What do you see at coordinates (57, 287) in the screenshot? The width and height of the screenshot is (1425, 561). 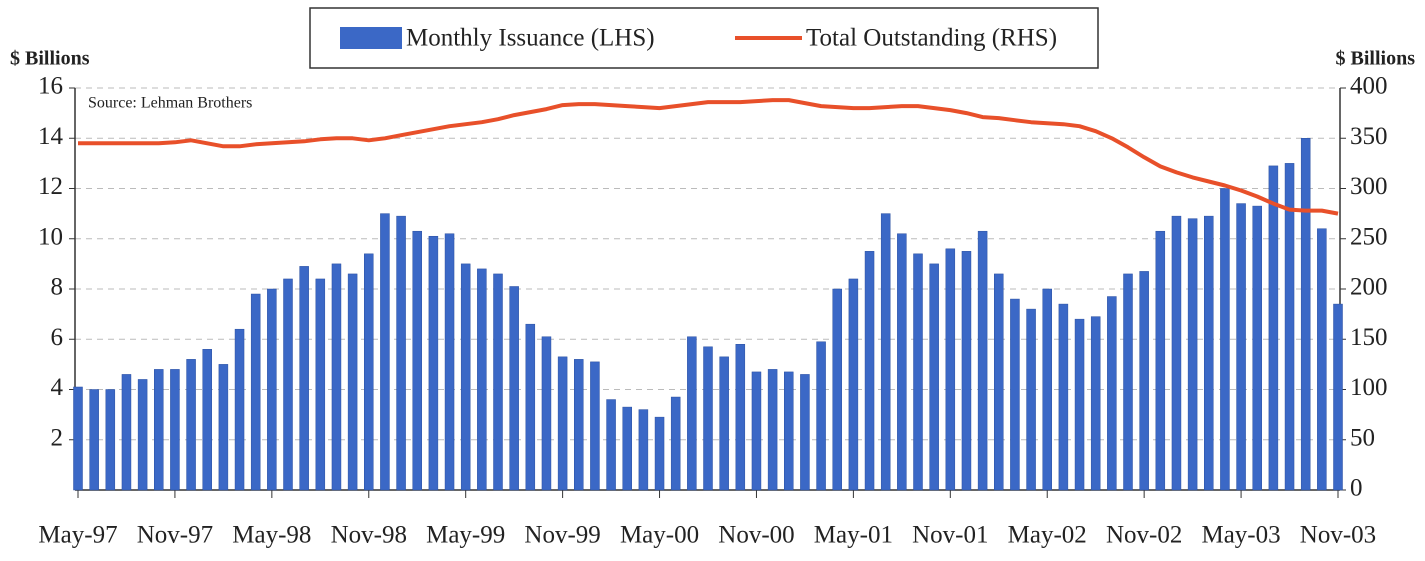 I see `y-tick-label: 8` at bounding box center [57, 287].